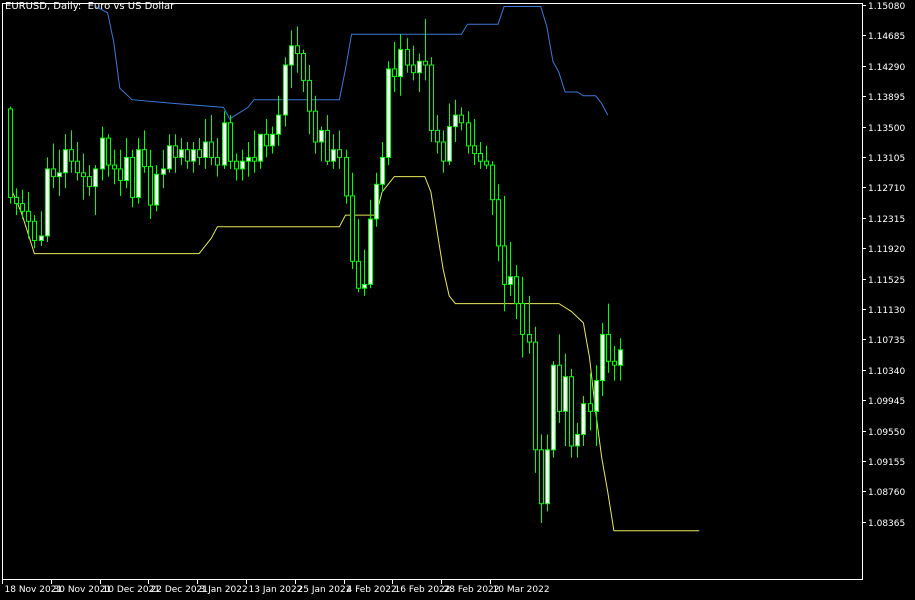 The image size is (915, 600). Describe the element at coordinates (886, 493) in the screenshot. I see `price-tick-label: 1.08760` at that location.